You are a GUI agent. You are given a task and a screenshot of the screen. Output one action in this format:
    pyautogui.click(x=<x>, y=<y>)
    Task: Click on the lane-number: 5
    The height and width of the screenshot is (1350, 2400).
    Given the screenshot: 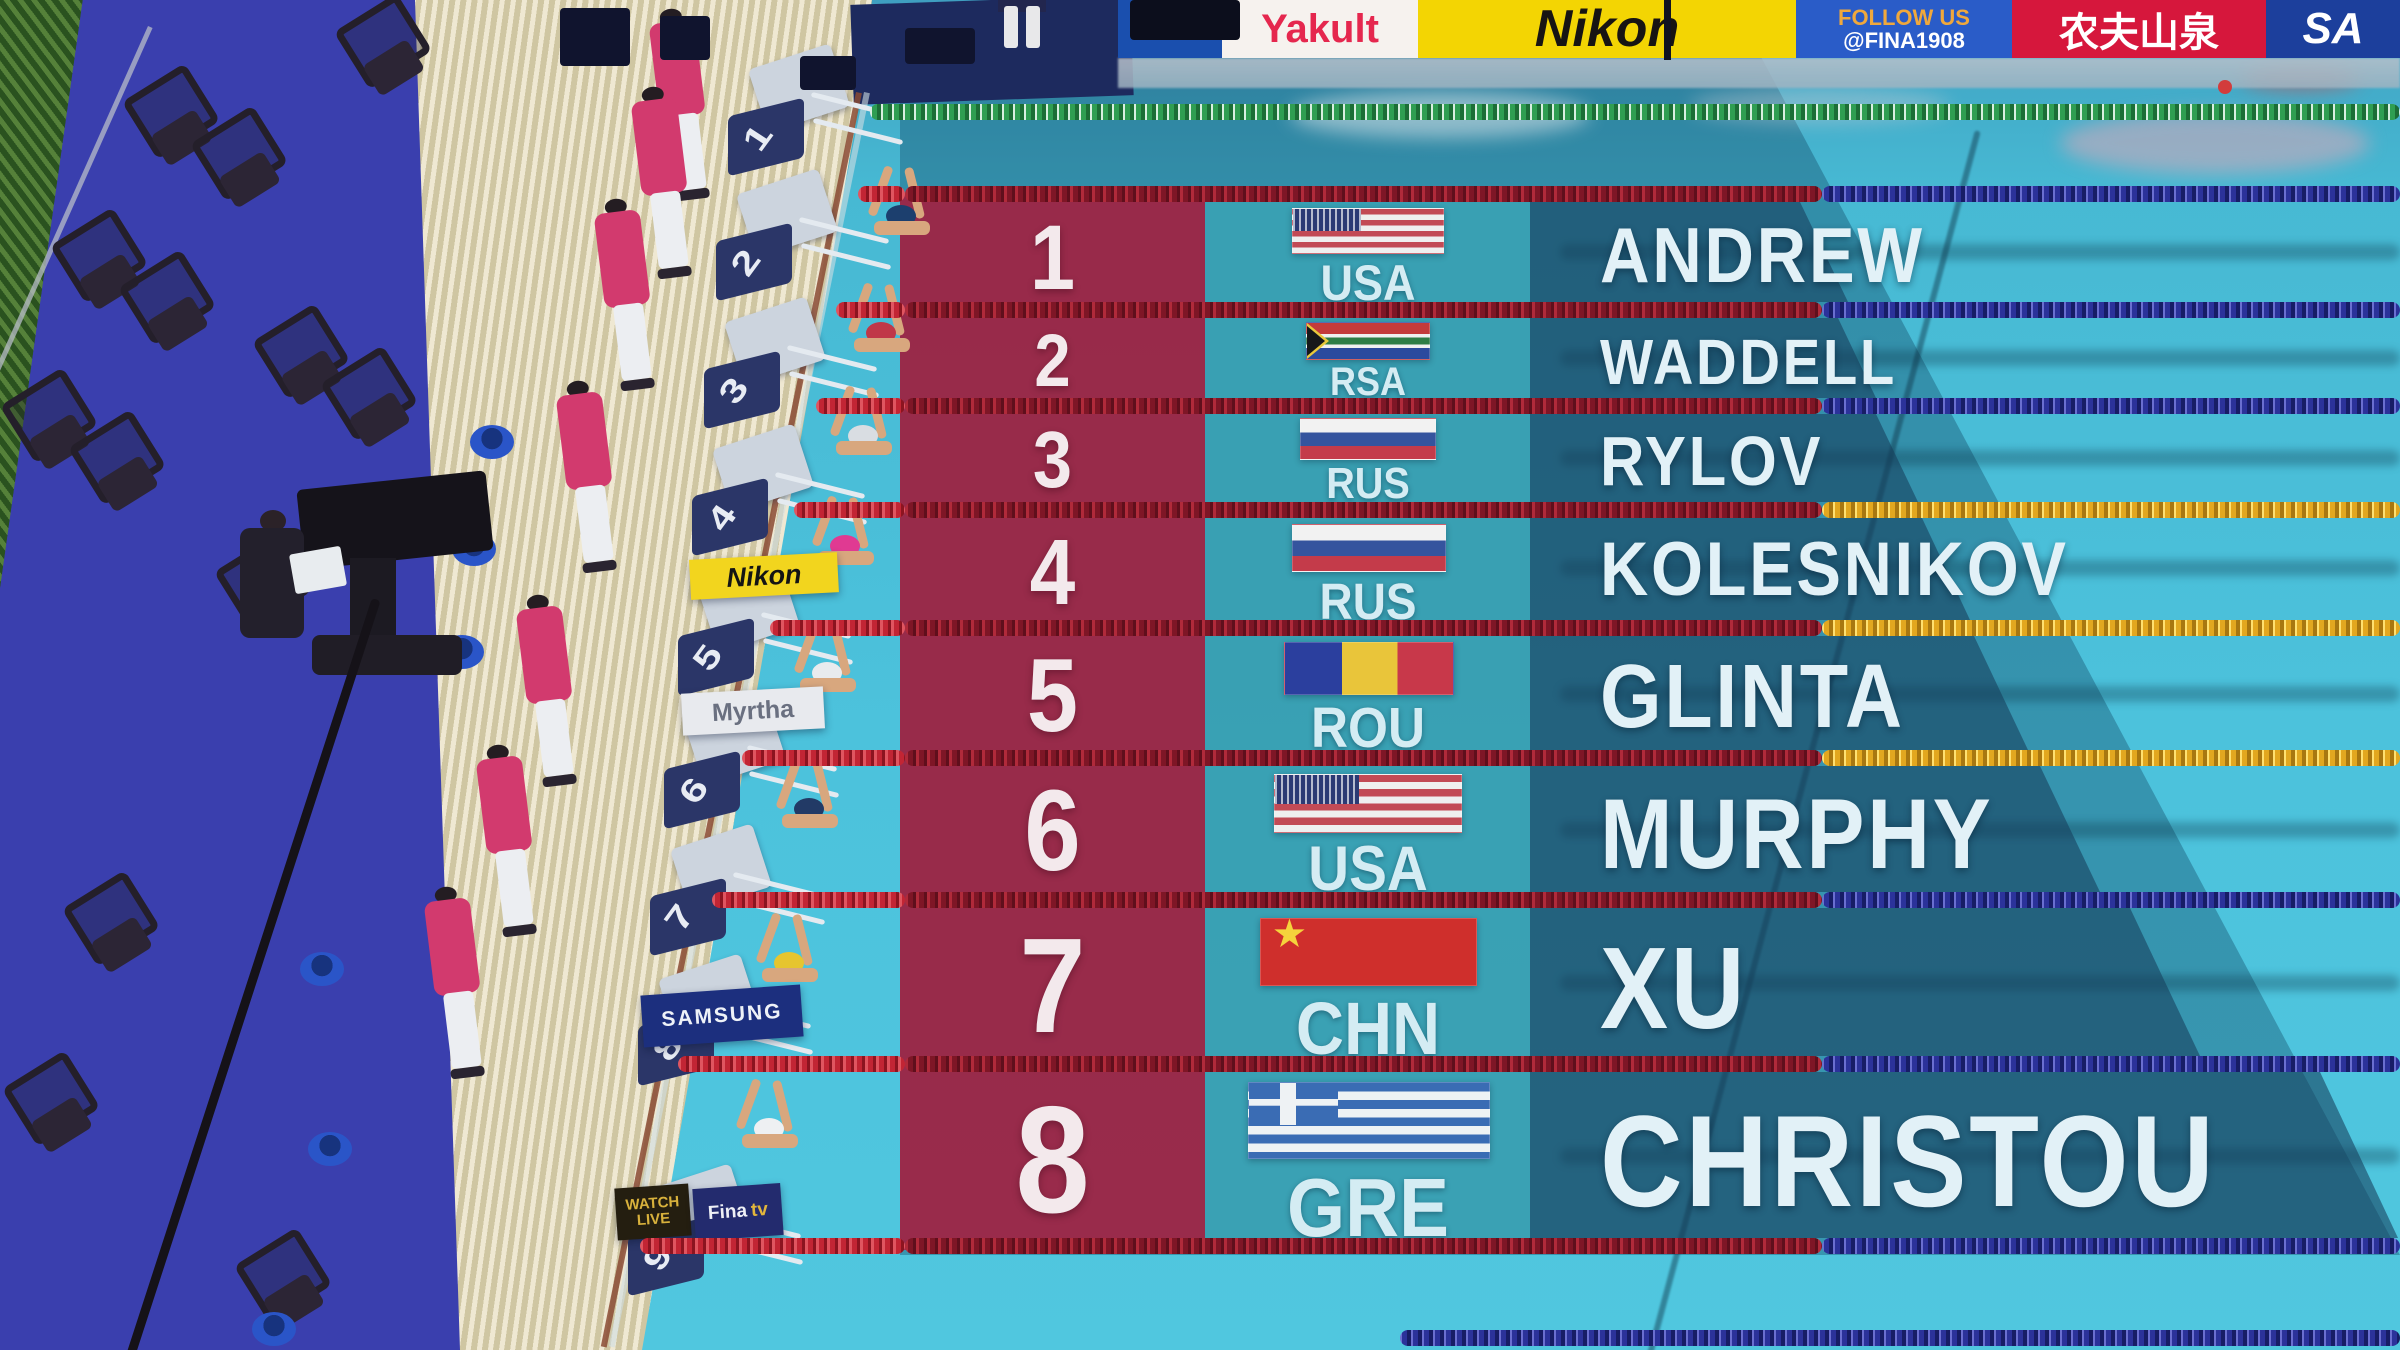 What is the action you would take?
    pyautogui.click(x=1052, y=696)
    